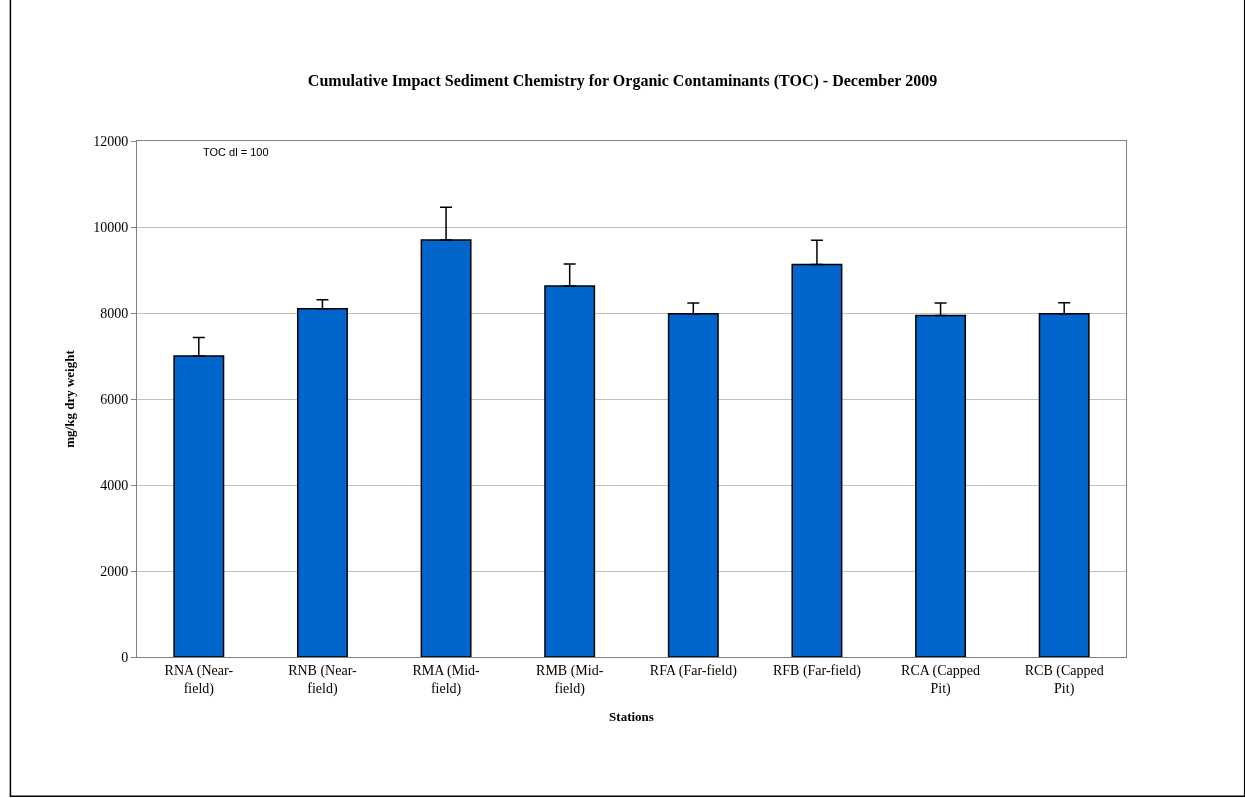 The height and width of the screenshot is (798, 1245). I want to click on x-tick-label: RMB (Mid- field), so click(570, 679).